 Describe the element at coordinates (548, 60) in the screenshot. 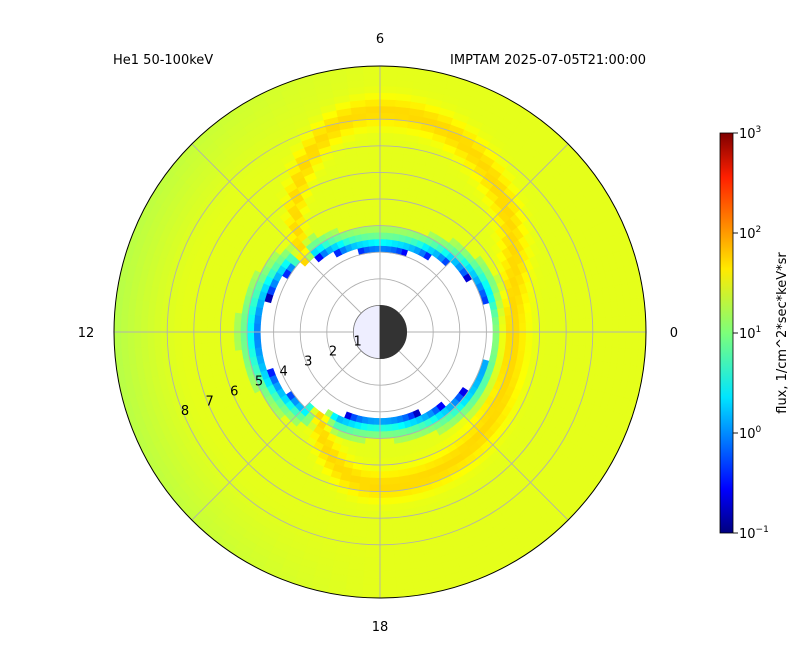

I see `chart-title-right: IMPTAM 2025-07-05T21:00:00` at that location.